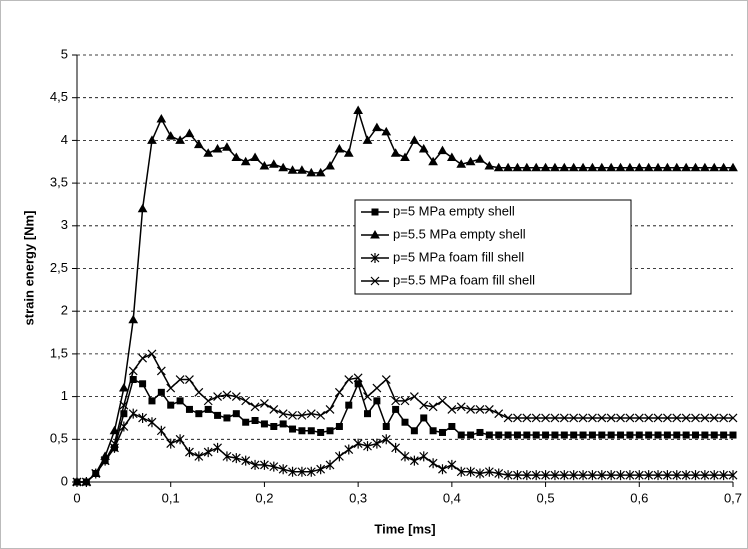 The width and height of the screenshot is (748, 549). I want to click on legend-label: p=5 MPa empty shell, so click(454, 210).